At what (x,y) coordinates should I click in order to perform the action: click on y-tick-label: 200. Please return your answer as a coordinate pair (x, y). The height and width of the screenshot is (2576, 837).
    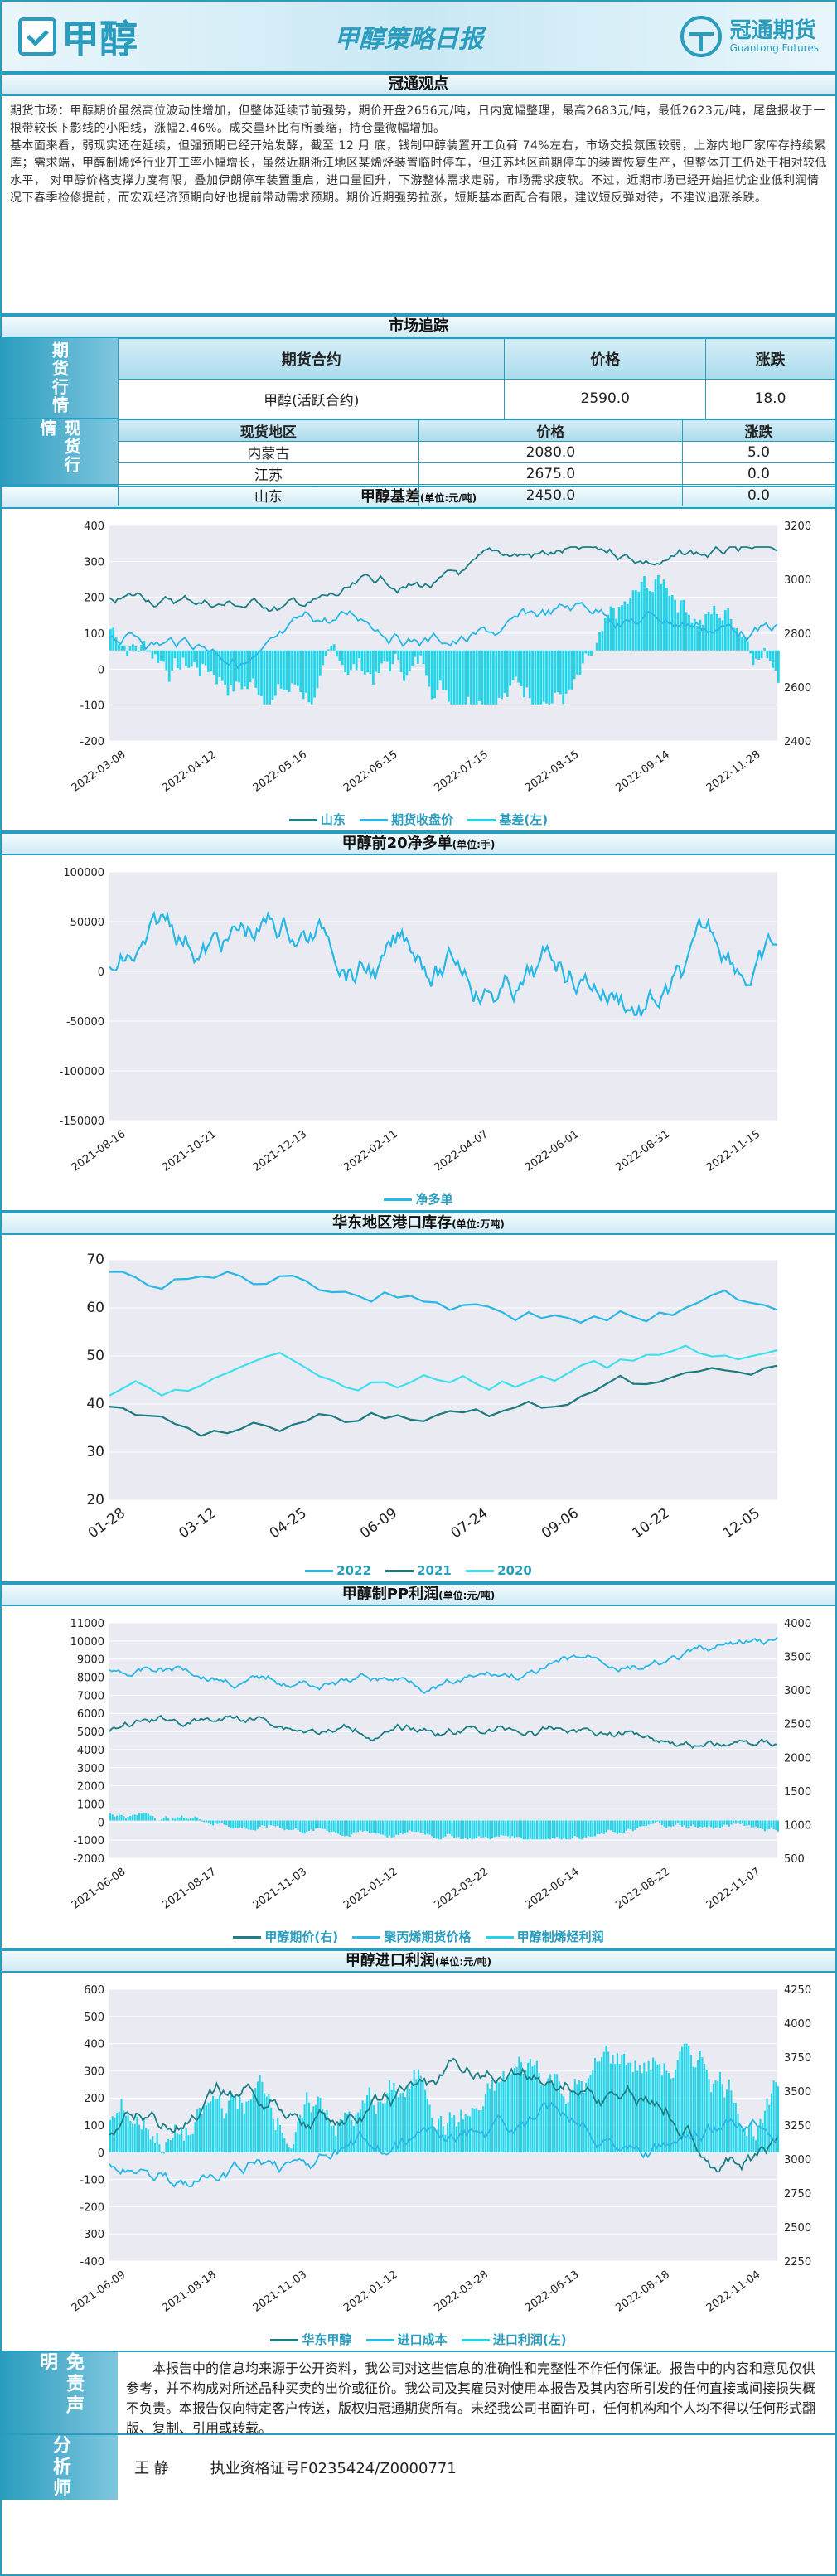
    Looking at the image, I should click on (94, 2099).